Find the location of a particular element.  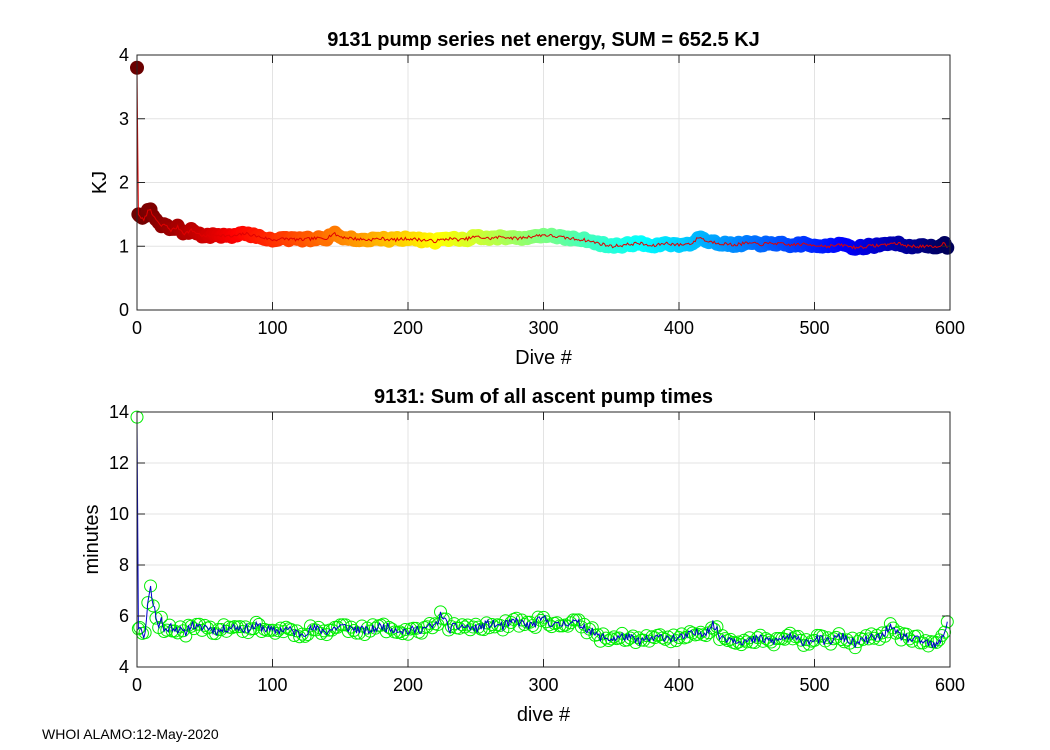

chart1-xtick-label: 500 is located at coordinates (814, 328).